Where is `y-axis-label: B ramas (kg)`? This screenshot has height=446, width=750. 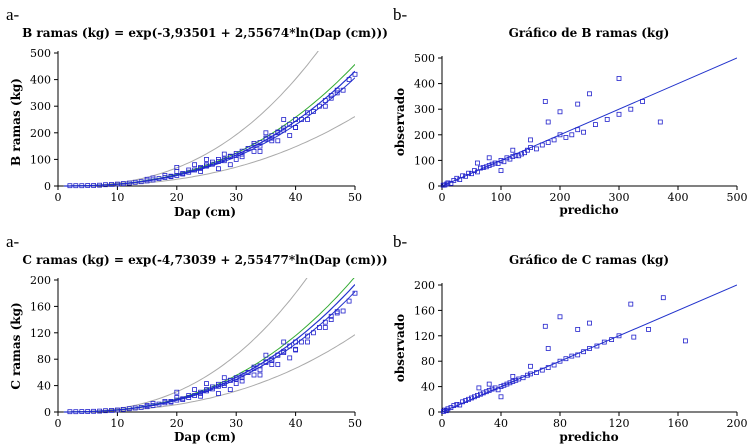 y-axis-label: B ramas (kg) is located at coordinates (16, 122).